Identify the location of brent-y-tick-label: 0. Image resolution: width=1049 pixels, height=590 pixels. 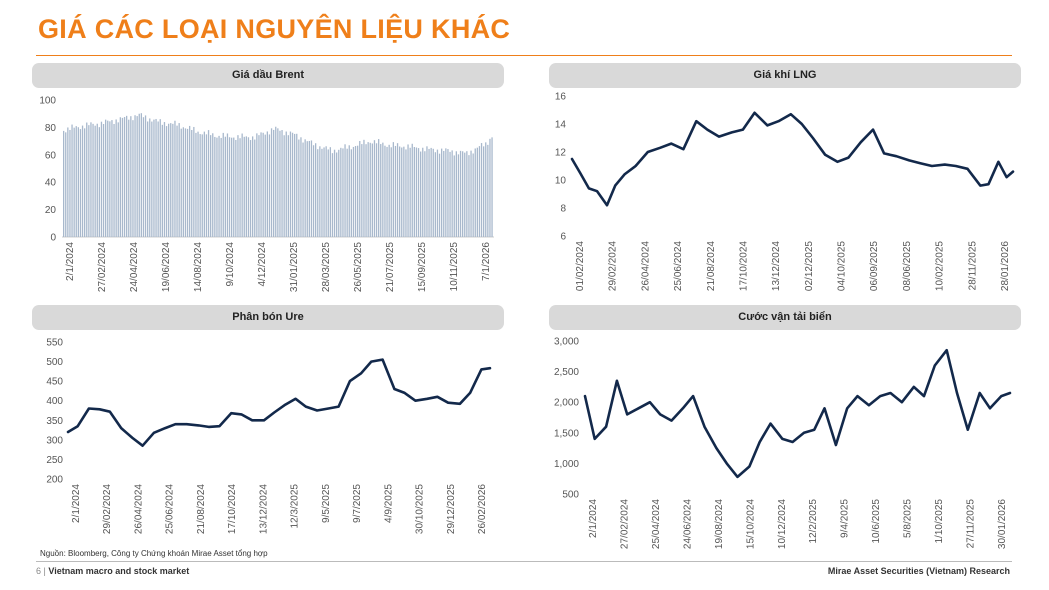
(53, 238).